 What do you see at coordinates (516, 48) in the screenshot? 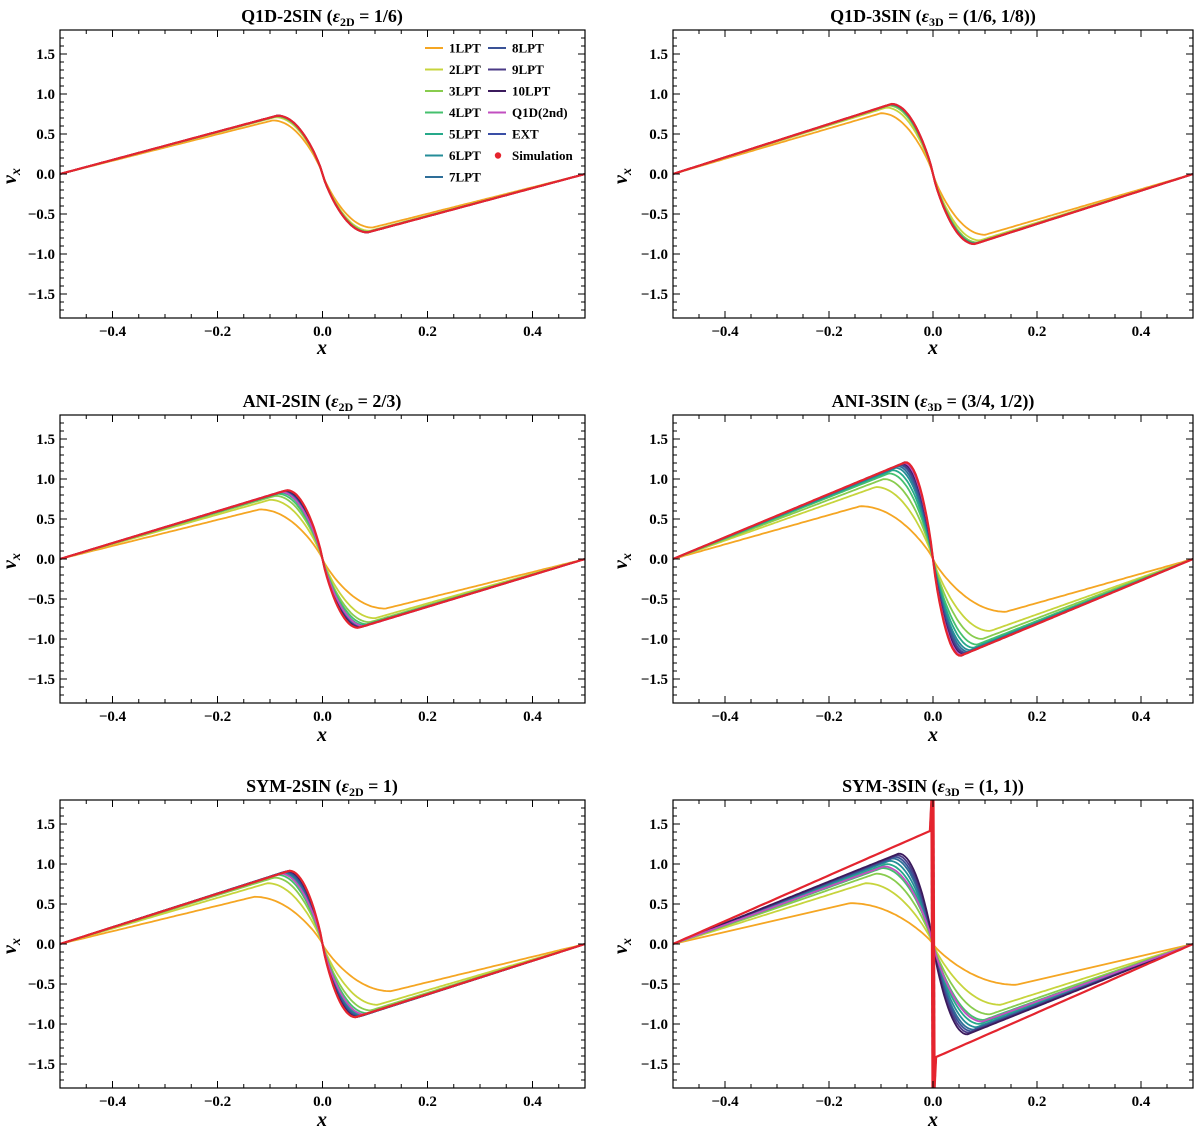
I see `legend-item: 8LPT` at bounding box center [516, 48].